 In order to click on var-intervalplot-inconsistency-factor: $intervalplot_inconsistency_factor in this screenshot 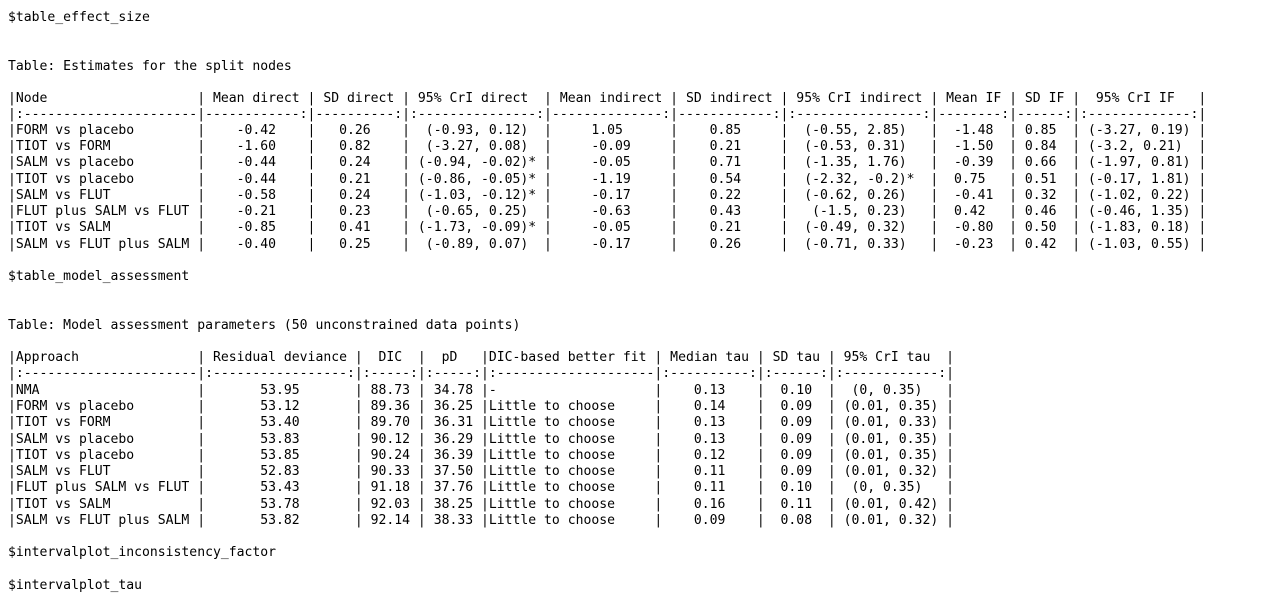, I will do `click(142, 552)`.